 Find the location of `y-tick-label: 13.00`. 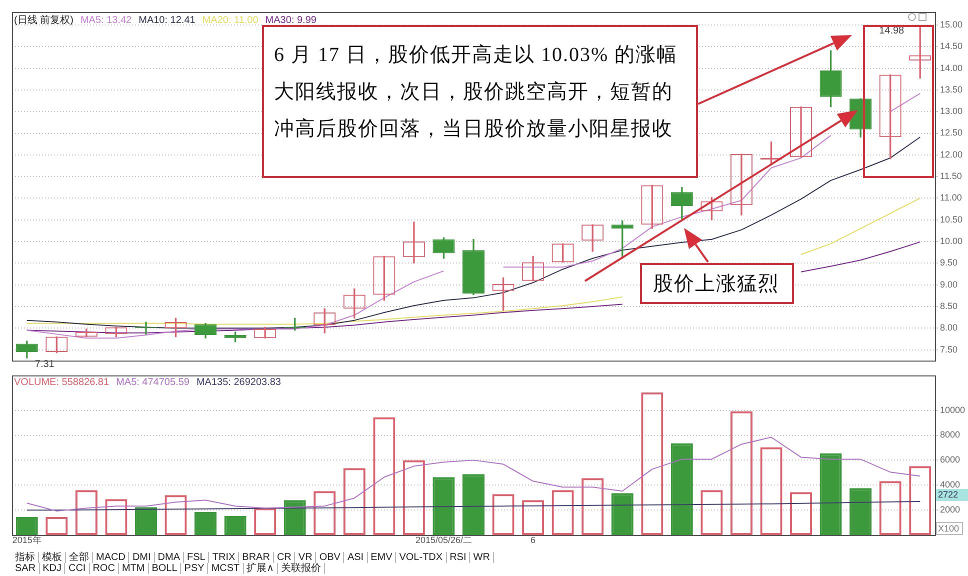

y-tick-label: 13.00 is located at coordinates (951, 111).